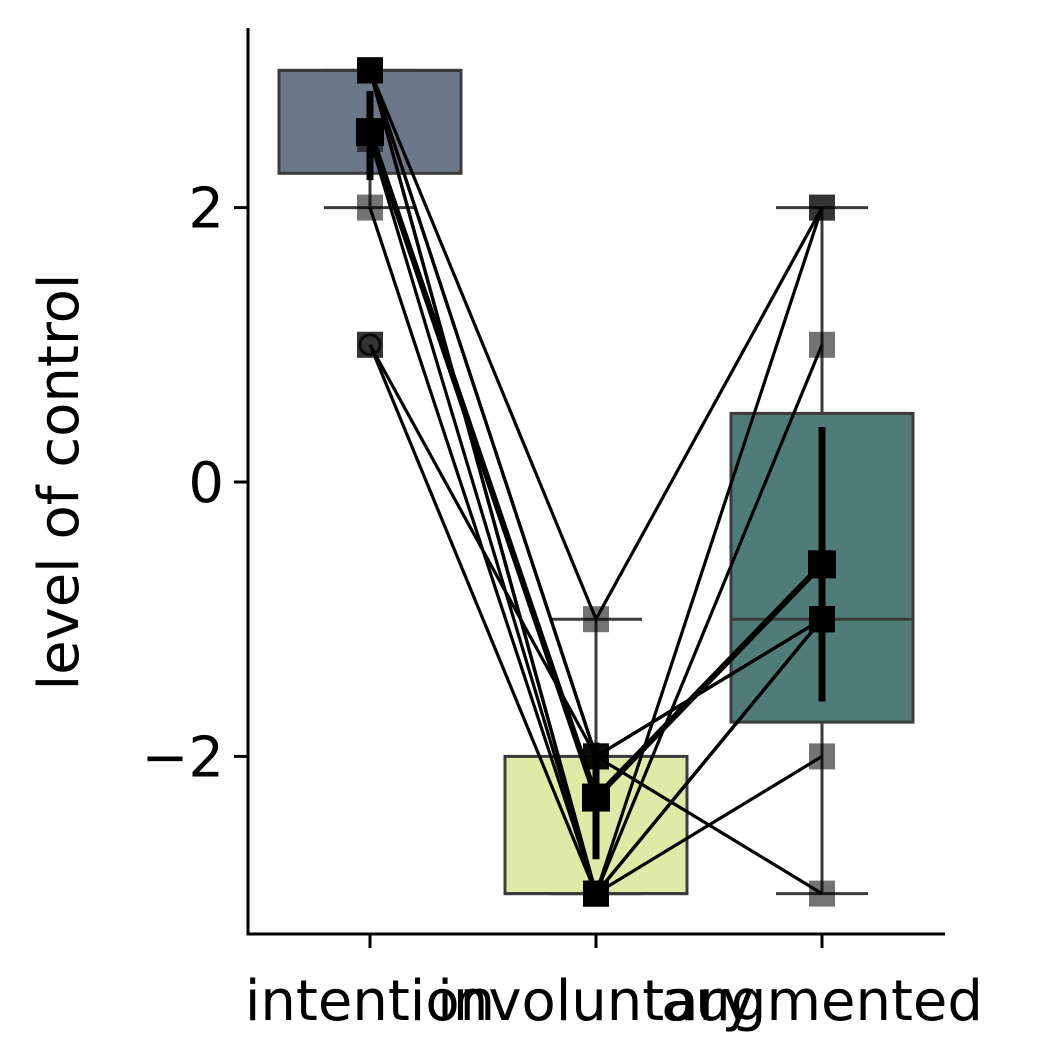 The image size is (1042, 1064). Describe the element at coordinates (822, 893) in the screenshot. I see `subject-marker-5-augmented` at that location.